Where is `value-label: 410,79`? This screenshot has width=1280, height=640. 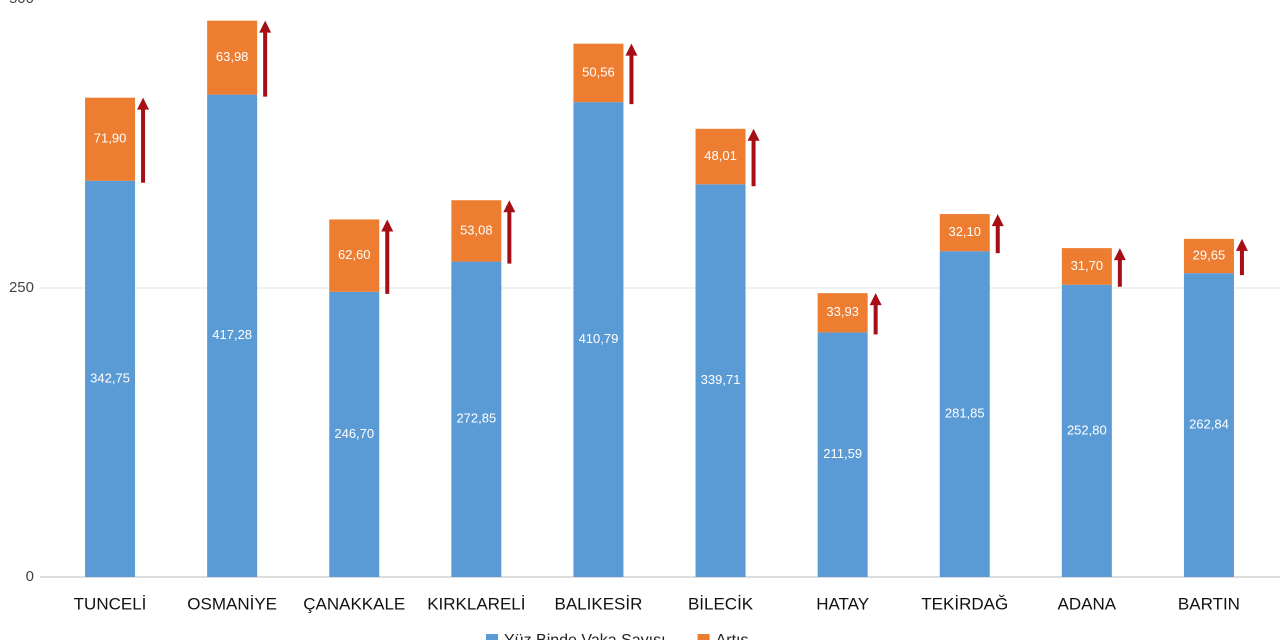 value-label: 410,79 is located at coordinates (599, 338).